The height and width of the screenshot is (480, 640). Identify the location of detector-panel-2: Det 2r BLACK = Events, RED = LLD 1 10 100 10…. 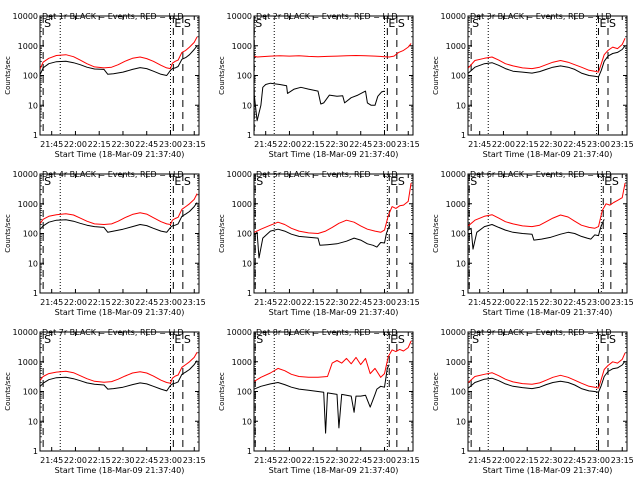
(319, 85).